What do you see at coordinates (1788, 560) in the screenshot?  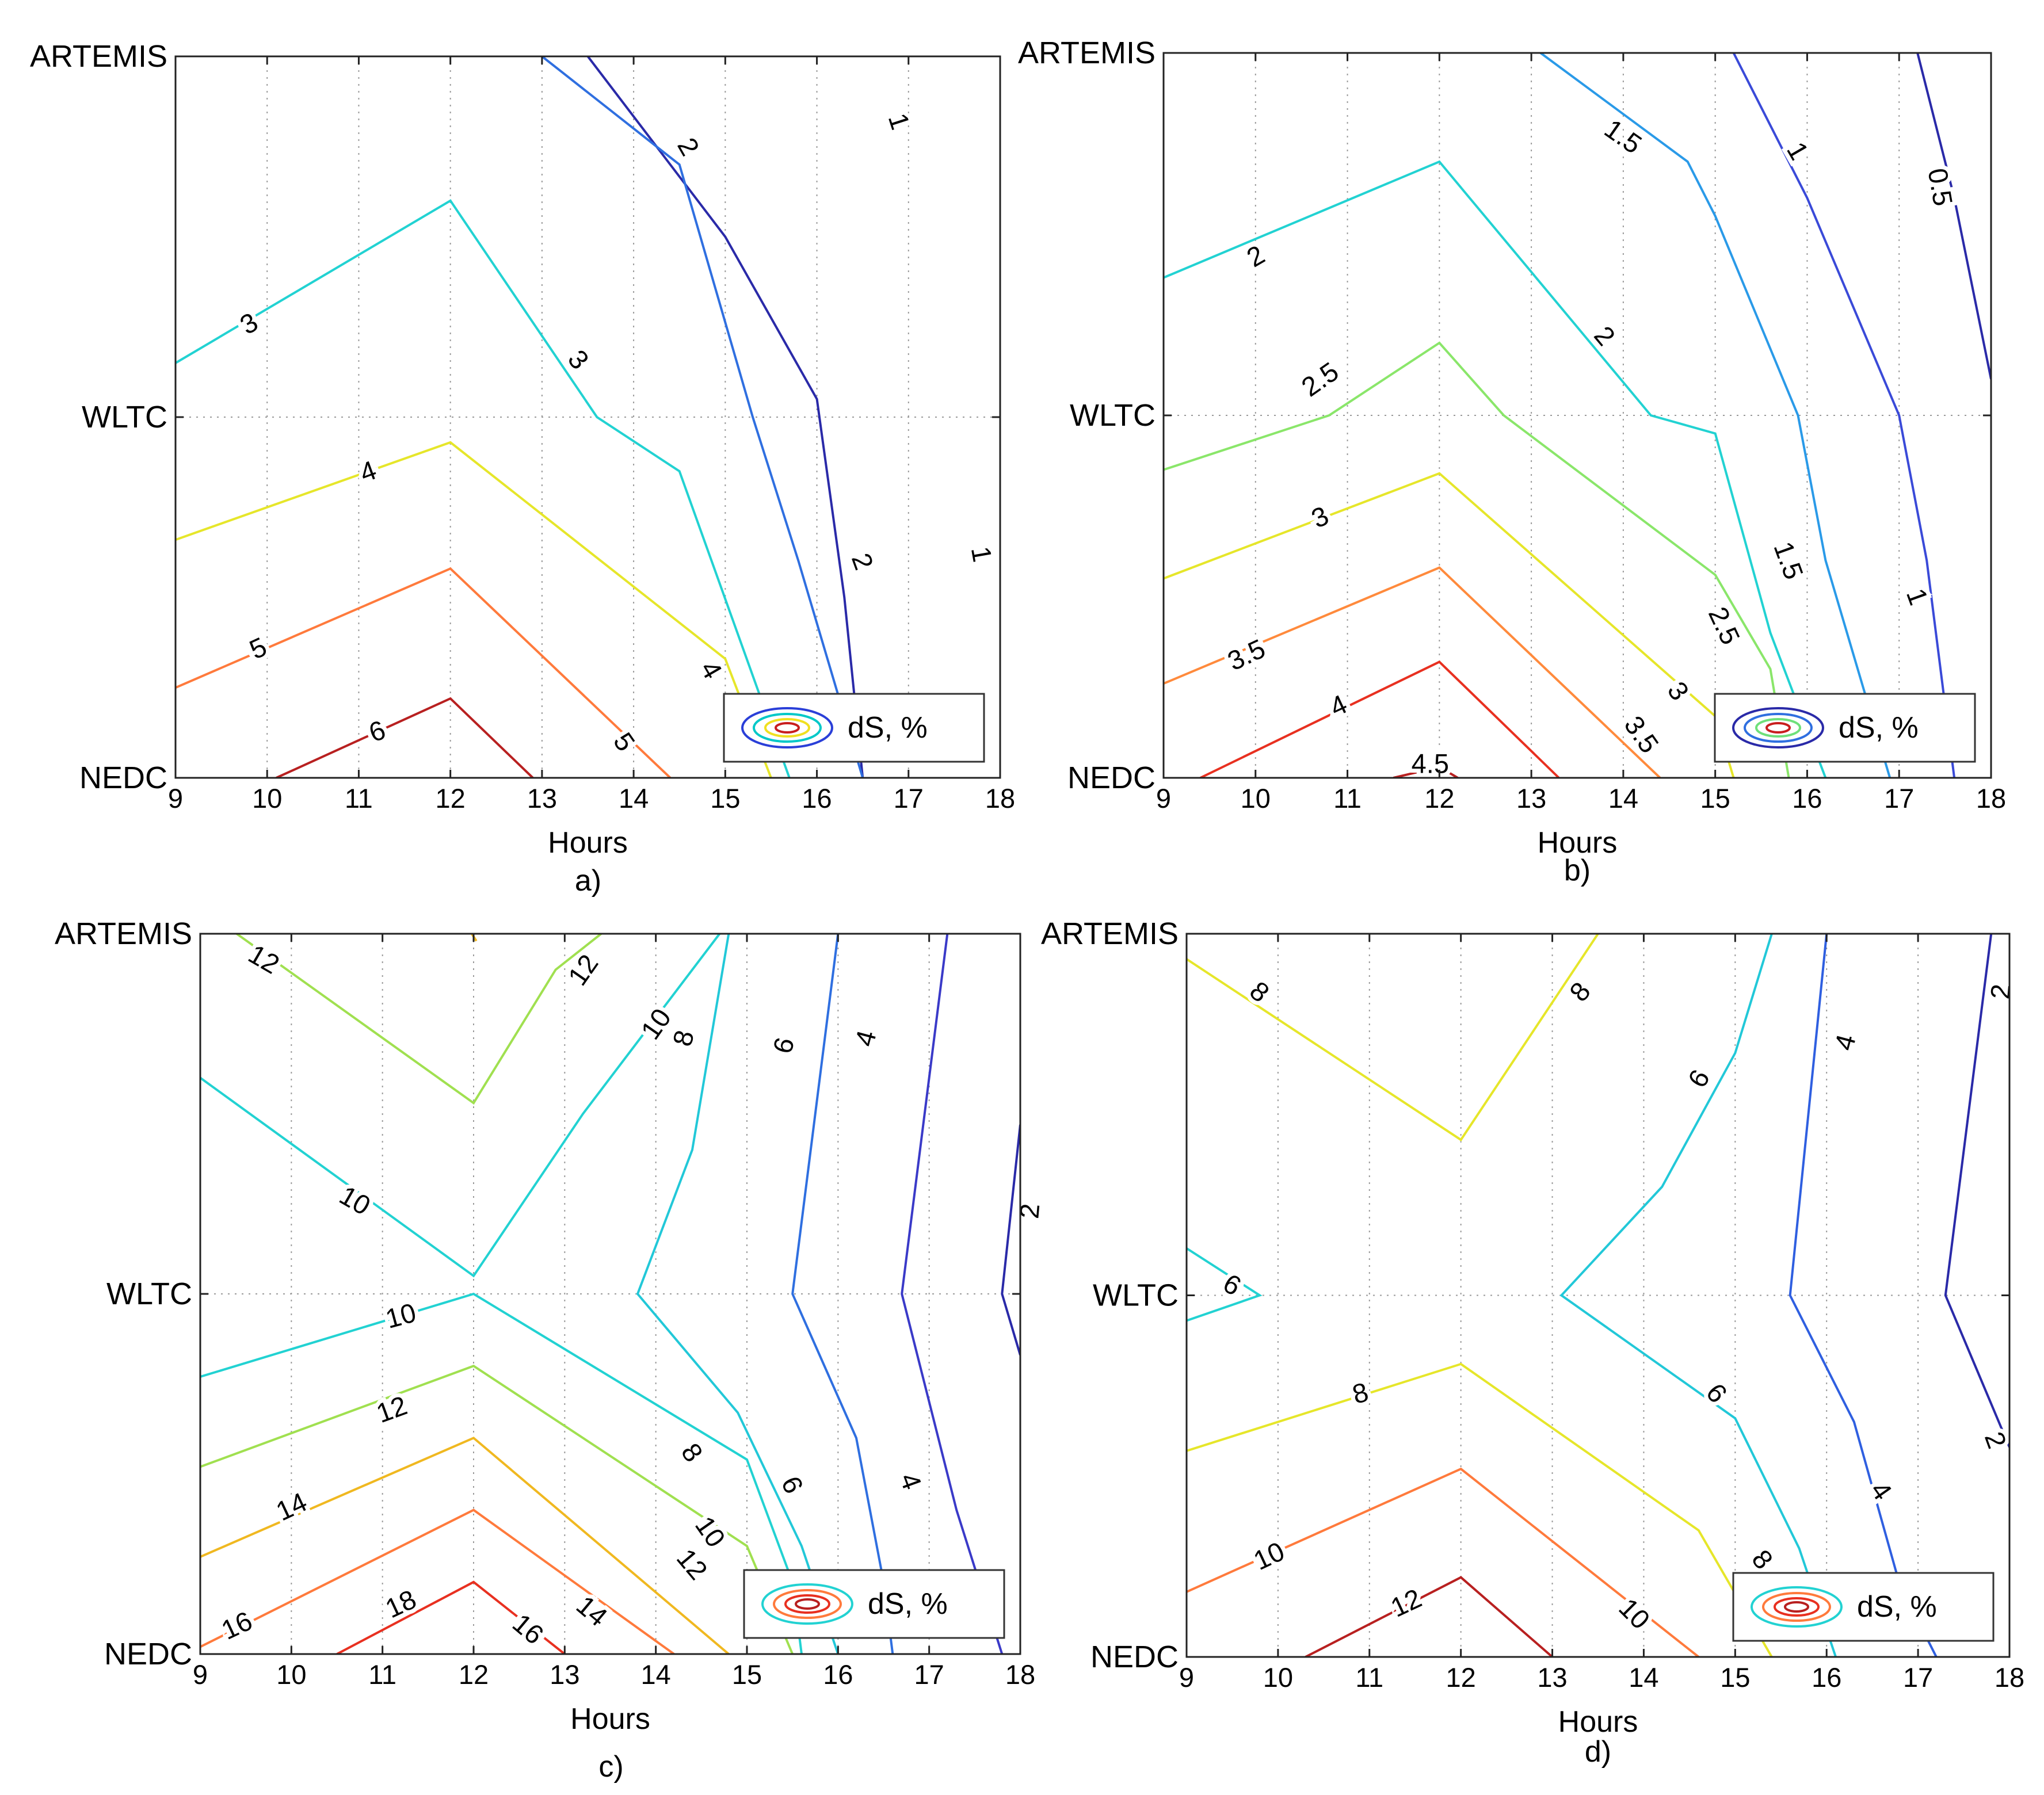 I see `contour-label: 1.5` at bounding box center [1788, 560].